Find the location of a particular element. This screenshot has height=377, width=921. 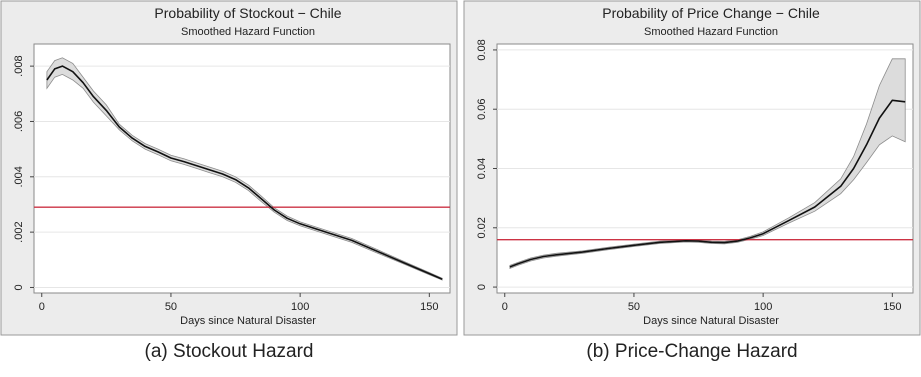

y-tick-label: 0.08 is located at coordinates (482, 49).